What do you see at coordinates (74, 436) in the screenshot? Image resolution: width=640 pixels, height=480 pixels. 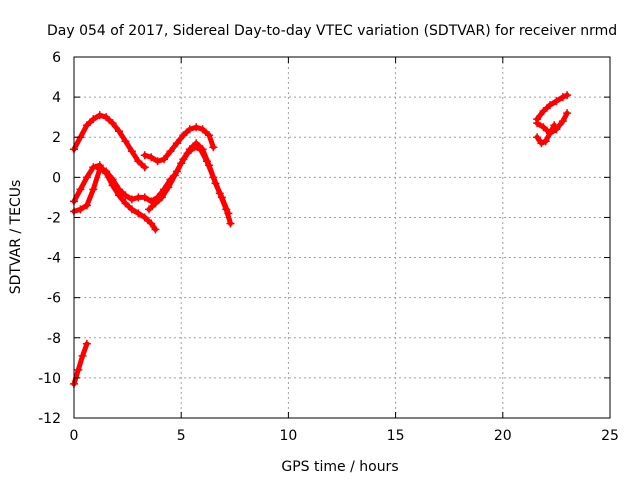 I see `x-tick-label: 0` at bounding box center [74, 436].